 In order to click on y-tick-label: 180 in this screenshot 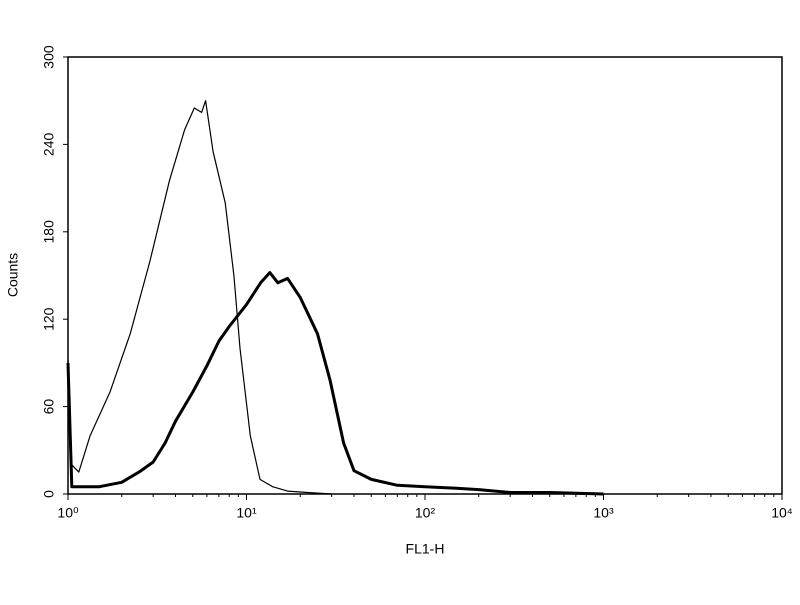, I will do `click(49, 232)`.